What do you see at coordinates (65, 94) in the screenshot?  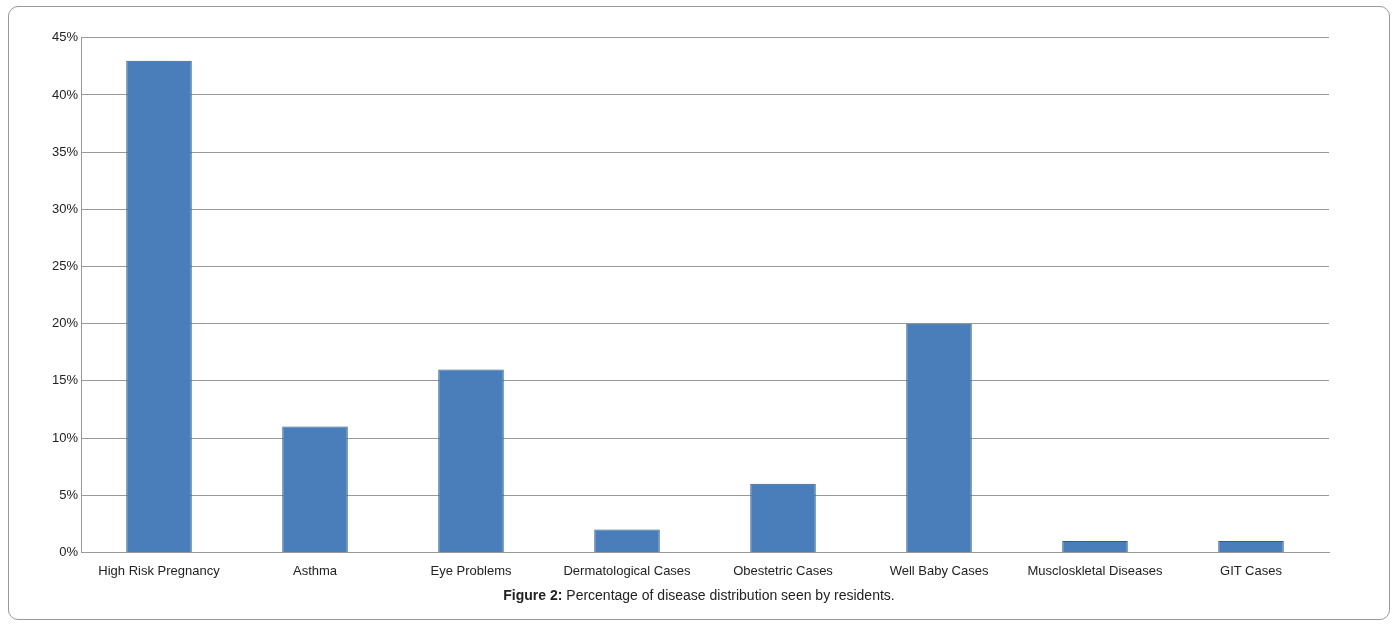 I see `y-tick-label: 40%` at bounding box center [65, 94].